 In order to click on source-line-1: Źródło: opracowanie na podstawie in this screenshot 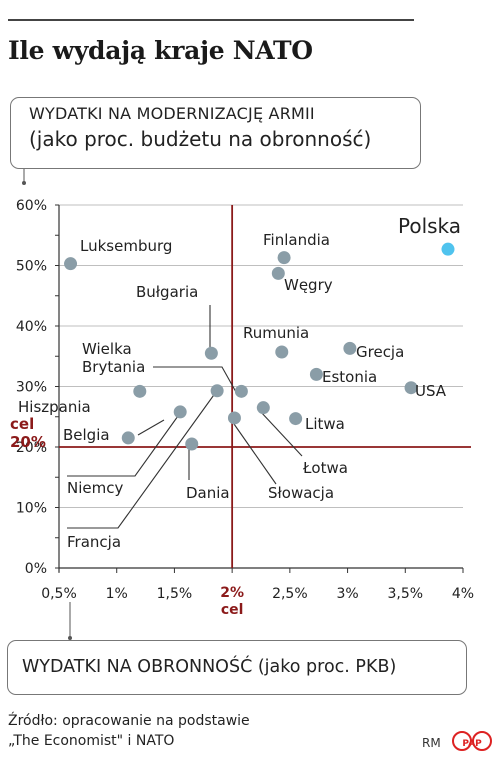, I will do `click(129, 721)`.